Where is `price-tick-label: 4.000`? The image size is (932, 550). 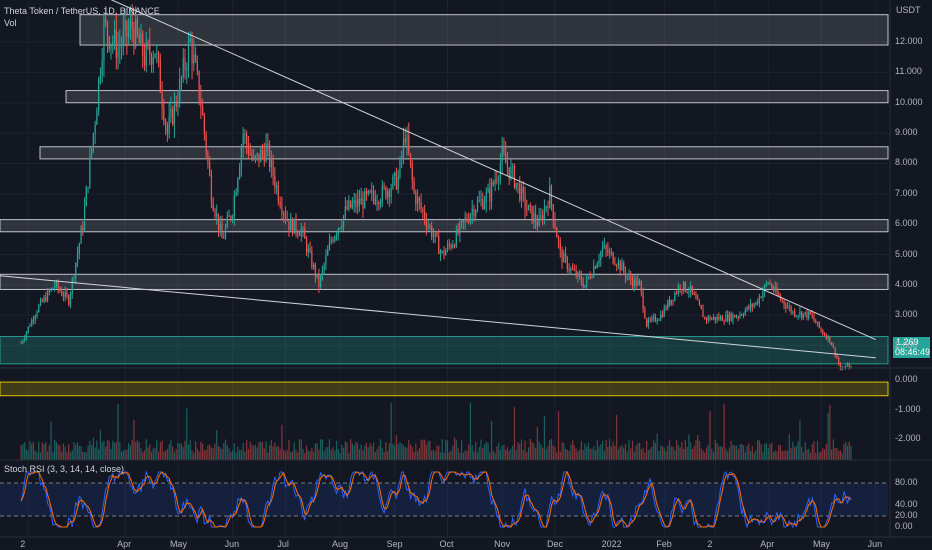
price-tick-label: 4.000 is located at coordinates (906, 283).